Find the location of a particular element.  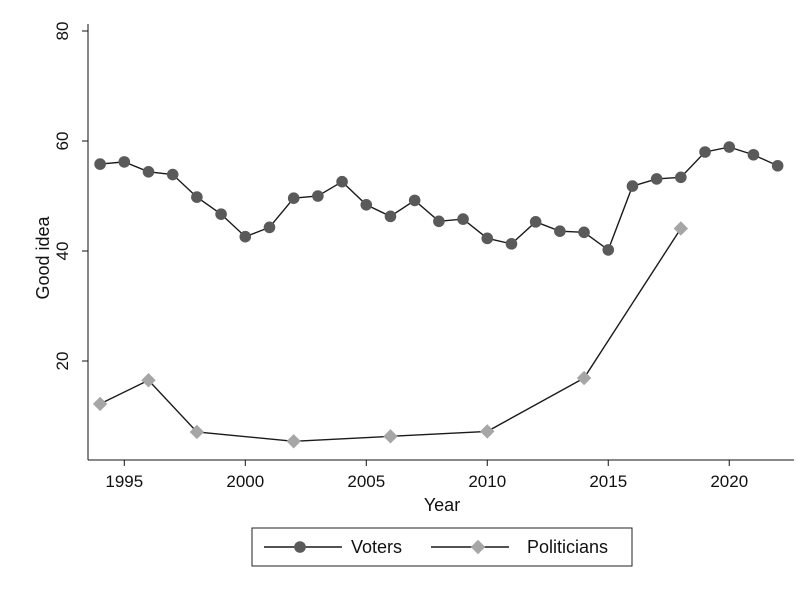

x-tick-label: 2000 is located at coordinates (245, 481).